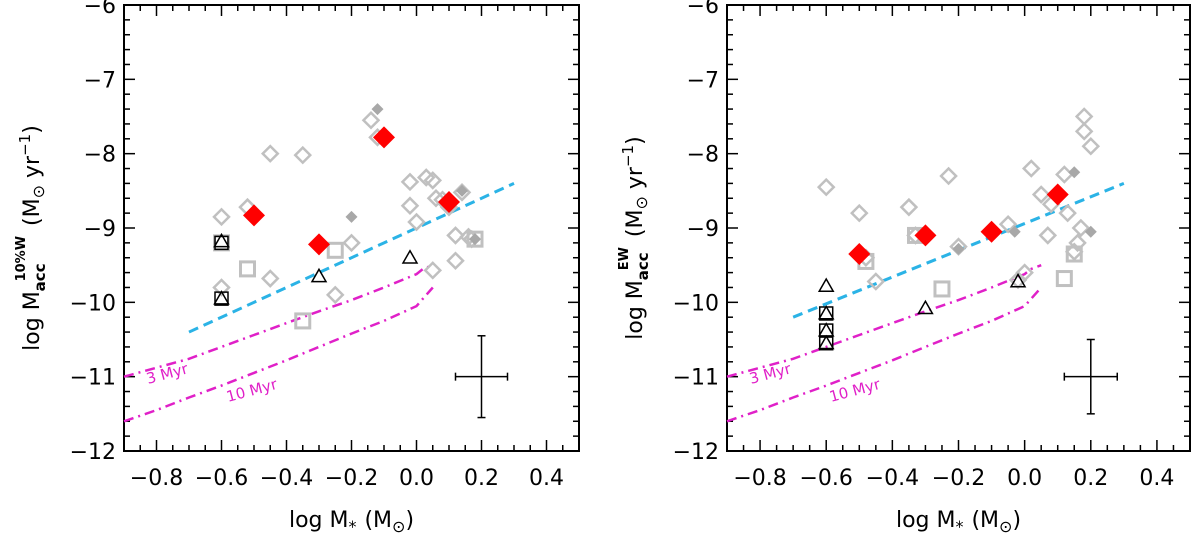  I want to click on y-axis-title-close: ), so click(635, 140).